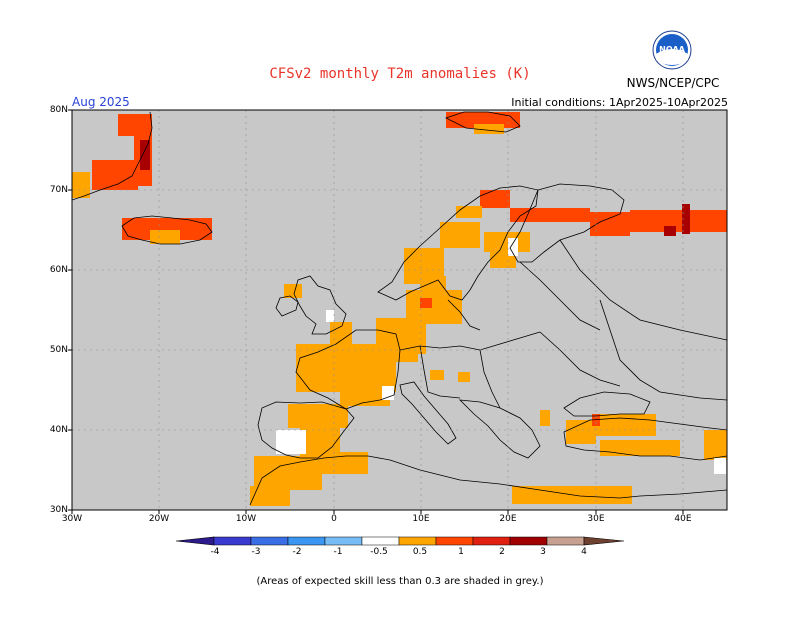 This screenshot has width=800, height=618. Describe the element at coordinates (72, 519) in the screenshot. I see `lon-label-30w: 30W` at that location.